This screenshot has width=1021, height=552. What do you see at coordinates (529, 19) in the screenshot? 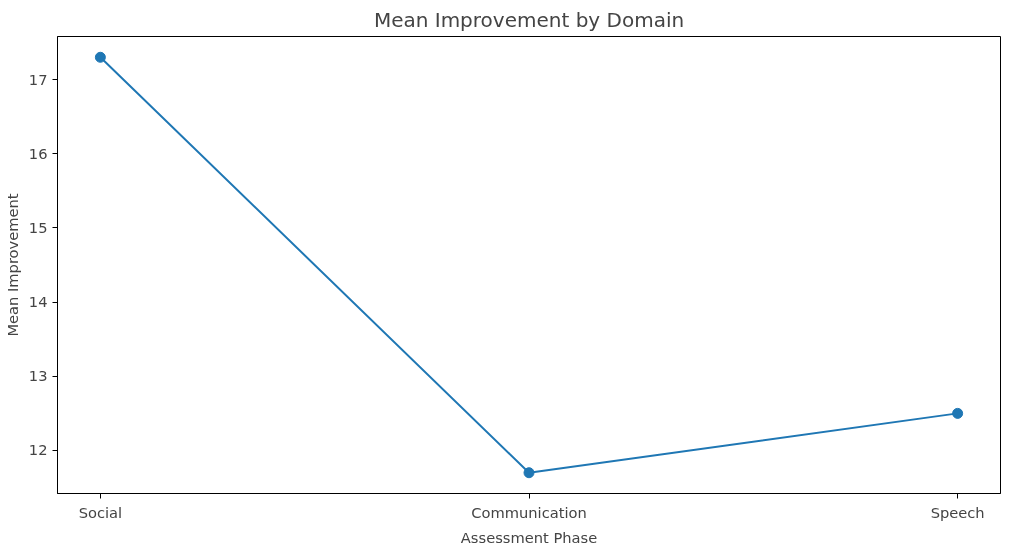
I see `chart-title: Mean Improvement by Domain` at bounding box center [529, 19].